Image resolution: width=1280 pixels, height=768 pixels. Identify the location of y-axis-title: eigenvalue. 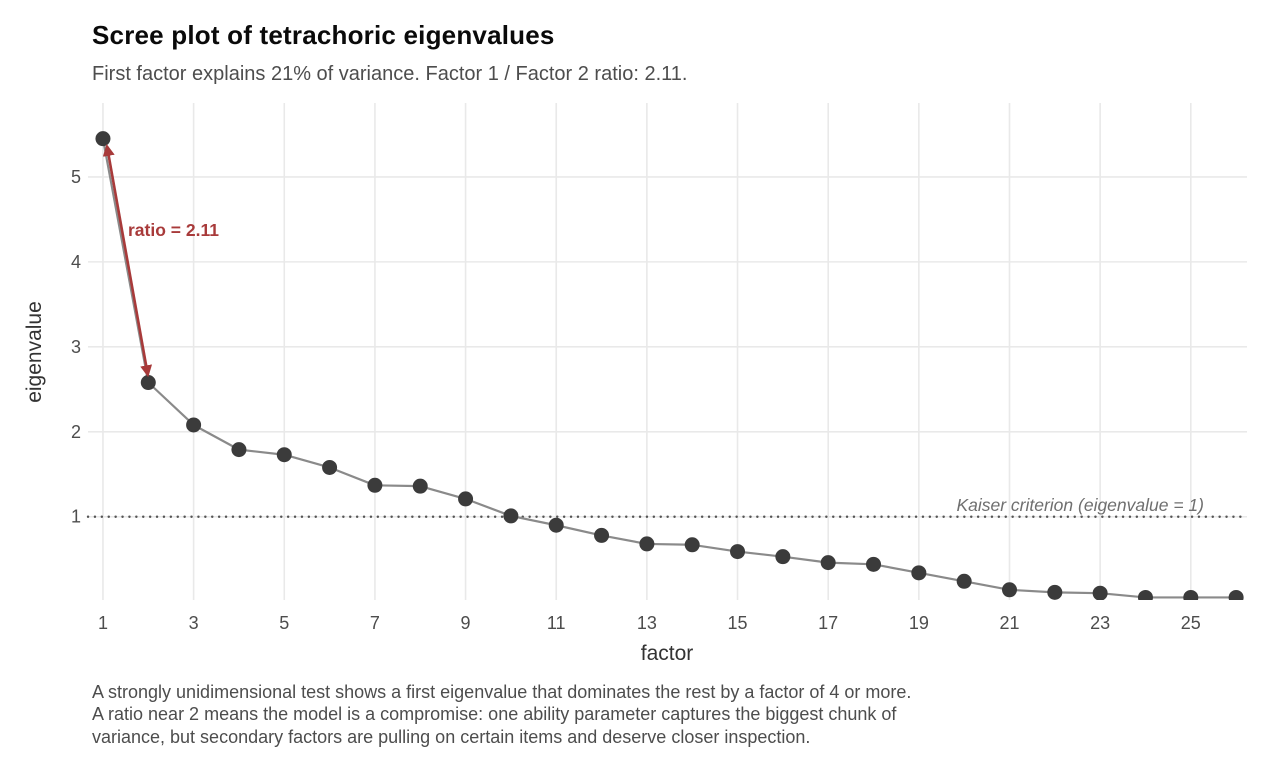
(34, 352).